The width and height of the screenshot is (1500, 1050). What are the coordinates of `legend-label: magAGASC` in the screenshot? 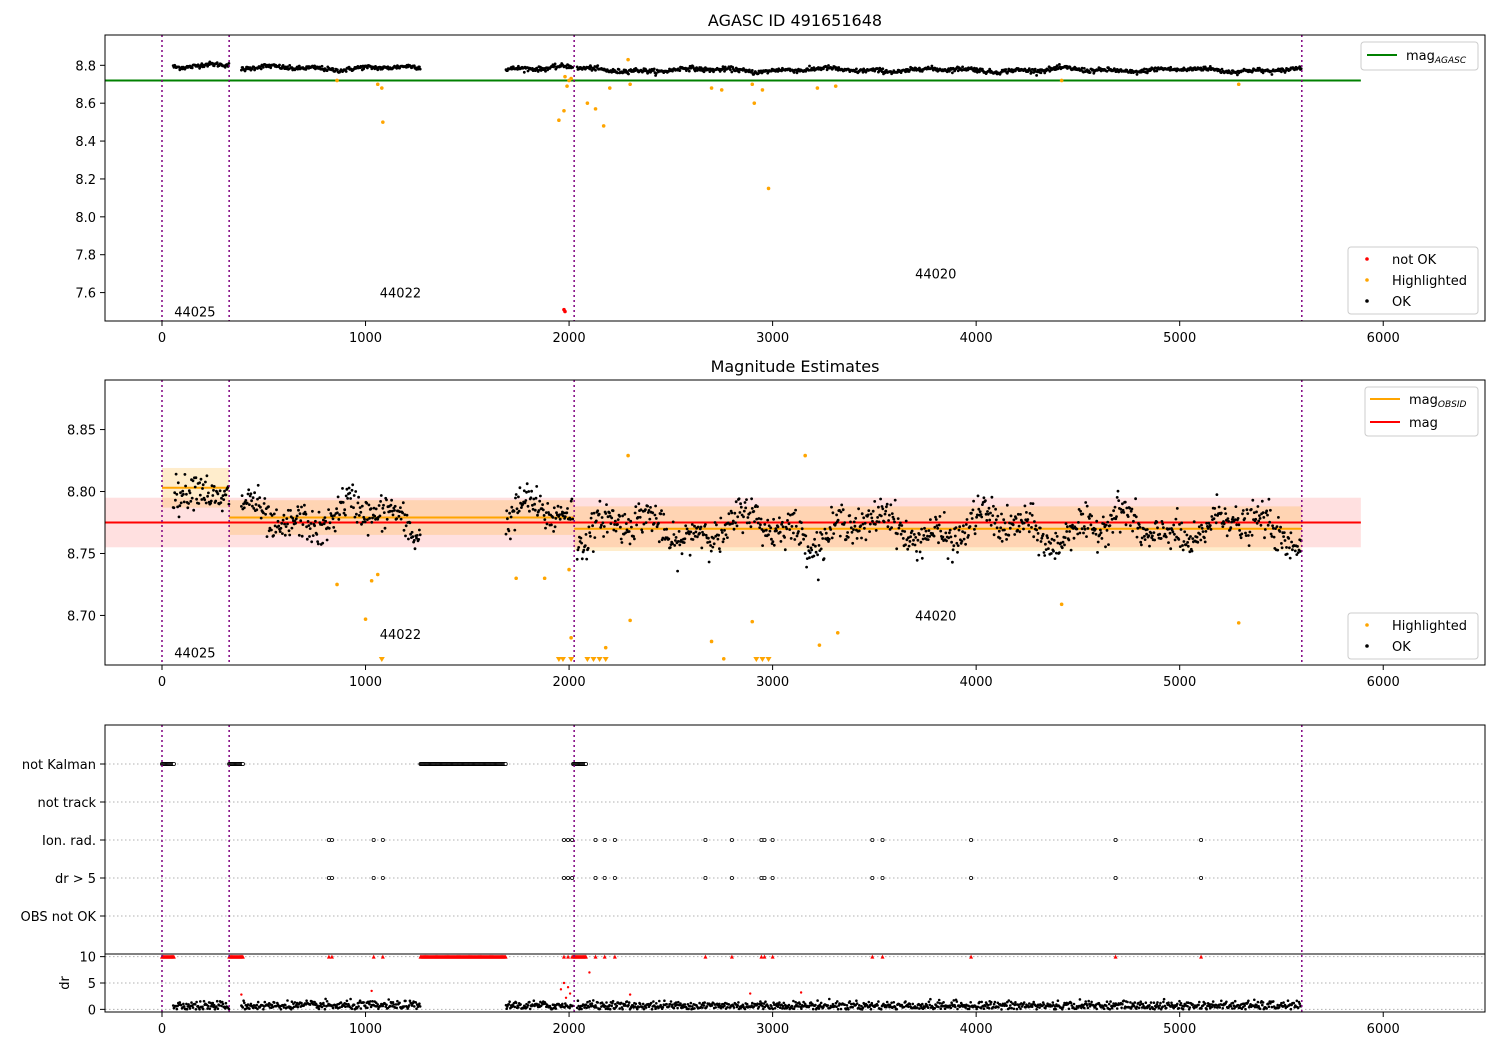 It's located at (1436, 57).